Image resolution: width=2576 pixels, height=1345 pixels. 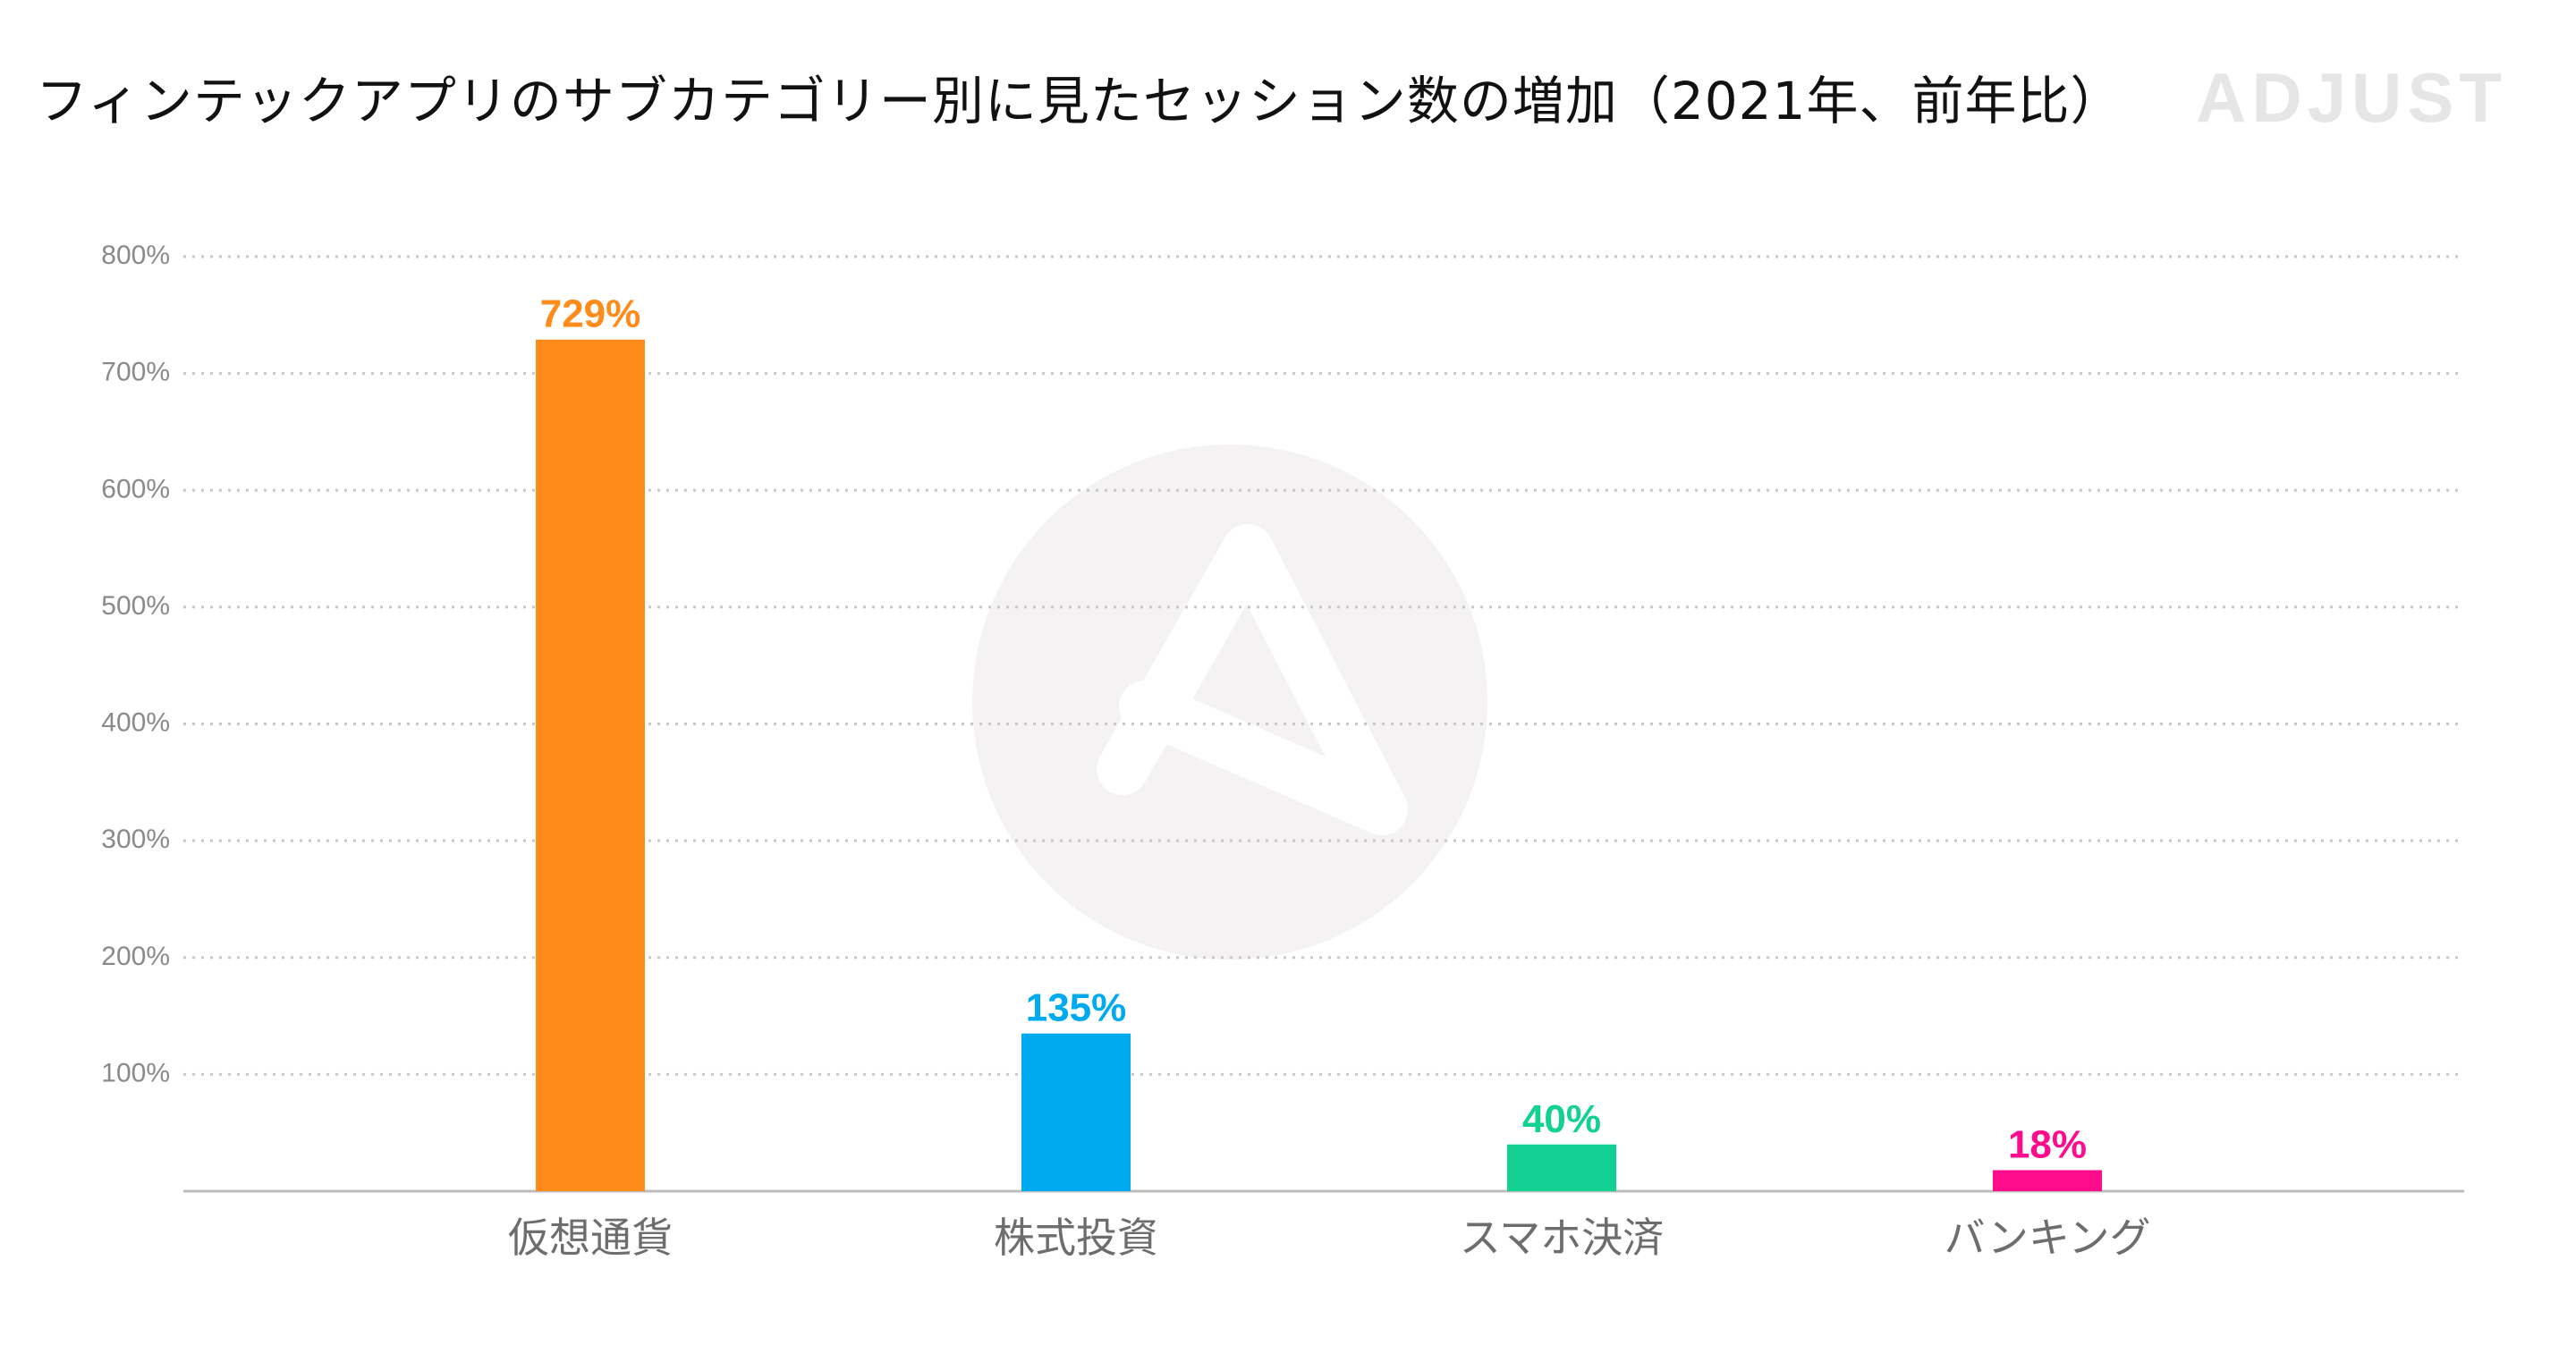 What do you see at coordinates (1076, 1238) in the screenshot?
I see `x-tick-label: 株式投資` at bounding box center [1076, 1238].